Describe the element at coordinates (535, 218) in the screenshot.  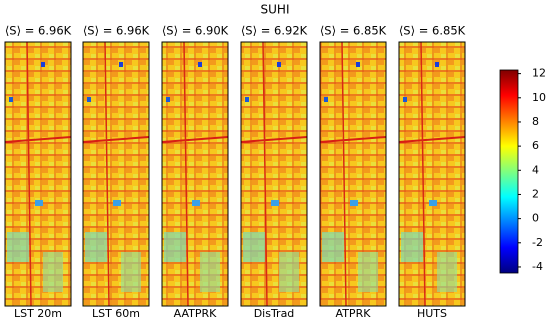
I see `colorbar-tick-label: 0` at that location.